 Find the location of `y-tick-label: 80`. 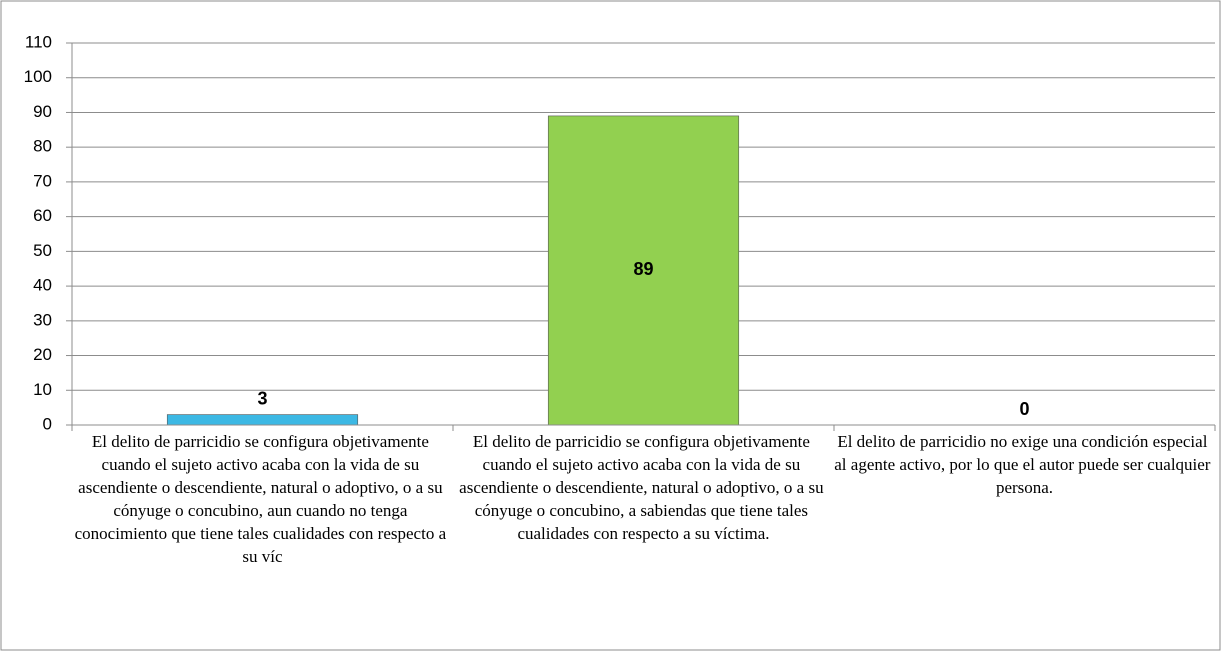

y-tick-label: 80 is located at coordinates (42, 146).